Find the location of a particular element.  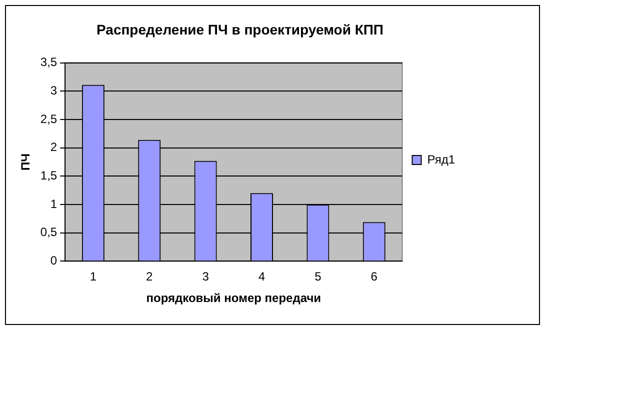

x-tick-label: 4 is located at coordinates (262, 277).